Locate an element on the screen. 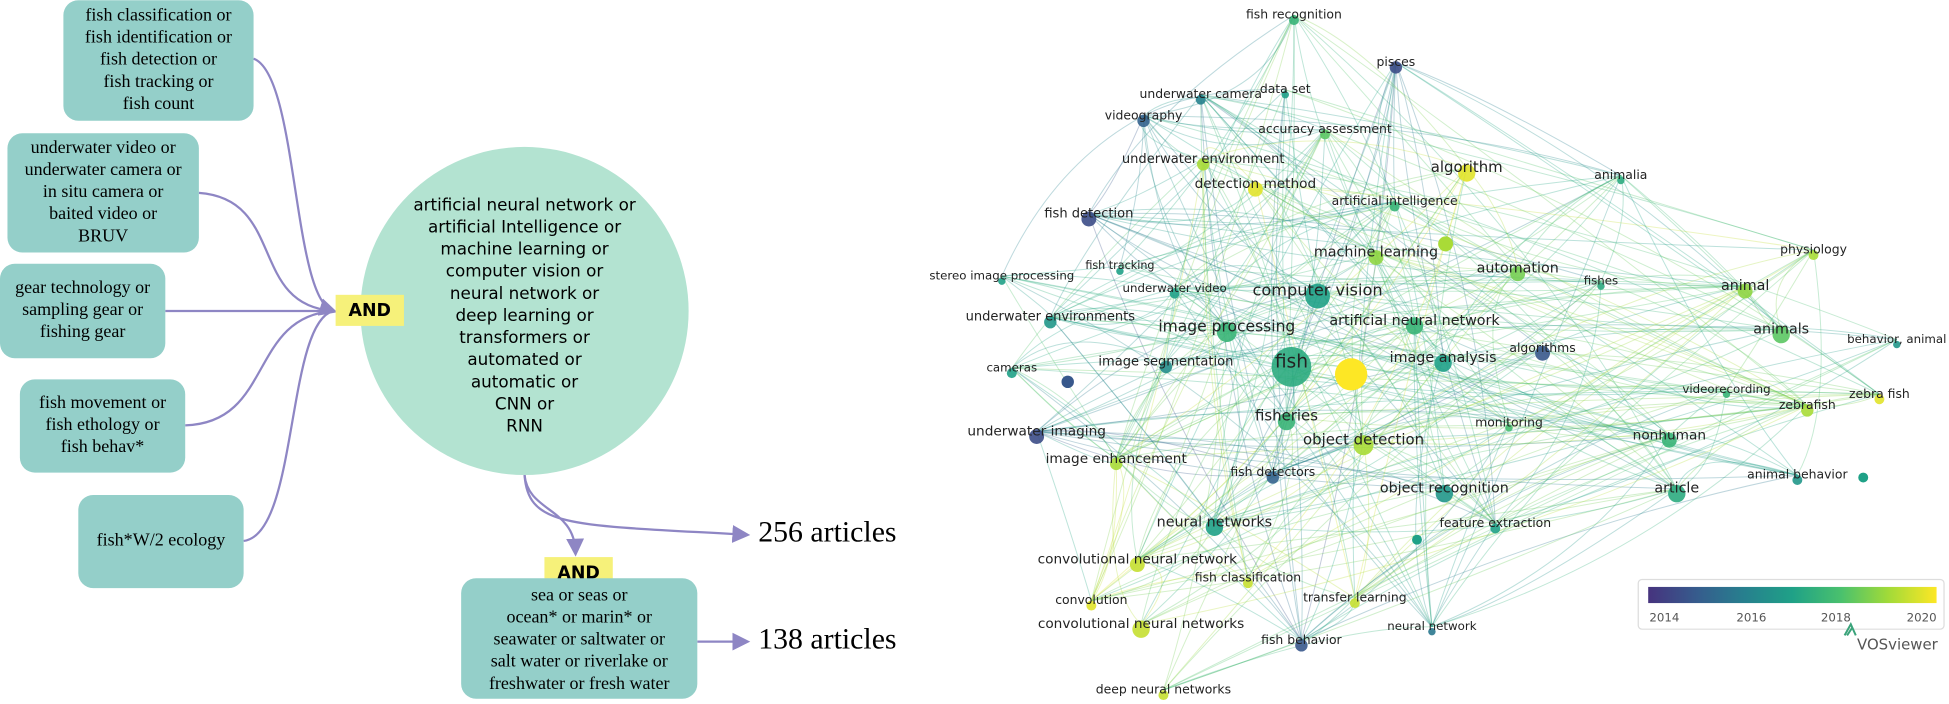  node-label: convolution is located at coordinates (1091, 599).